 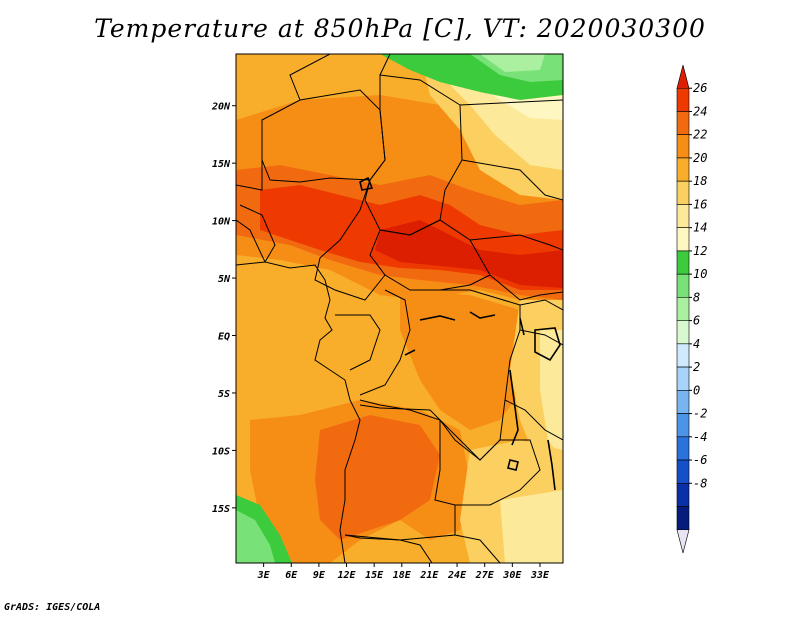 What do you see at coordinates (700, 414) in the screenshot?
I see `colorbar-label: -2` at bounding box center [700, 414].